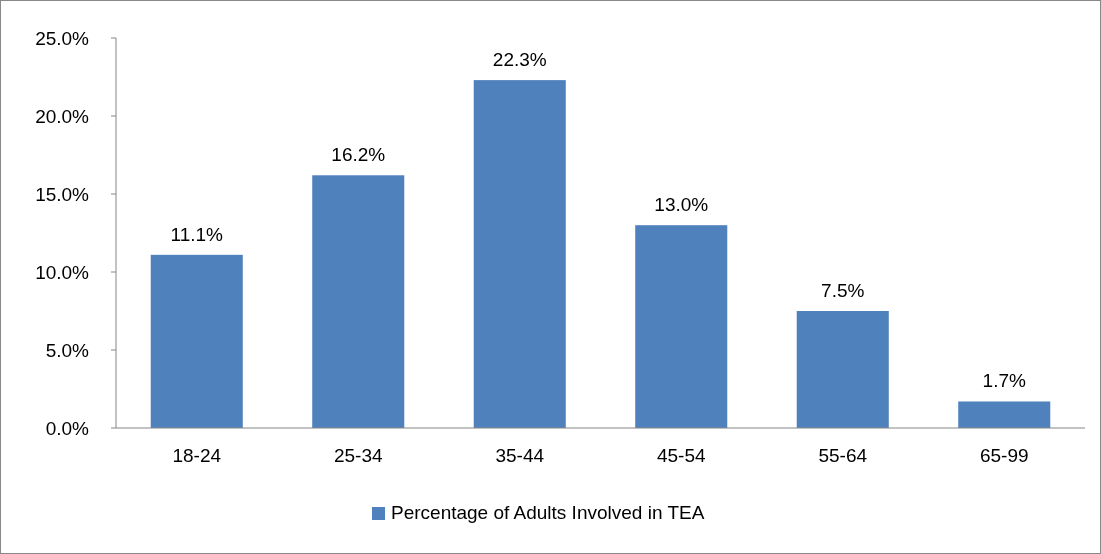 The width and height of the screenshot is (1101, 554). I want to click on data-label: 11.1%, so click(197, 234).